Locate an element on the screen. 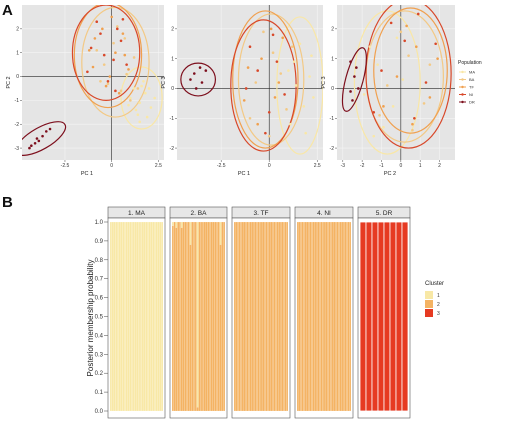  facet-4: 4. NI is located at coordinates (324, 312).